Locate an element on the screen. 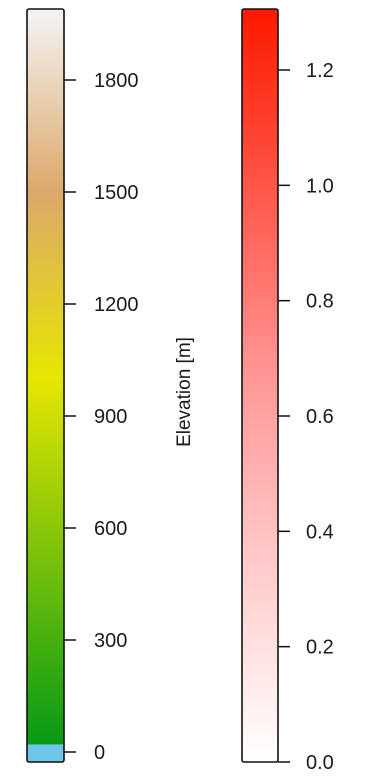  tick-label: 0.6 is located at coordinates (320, 417).